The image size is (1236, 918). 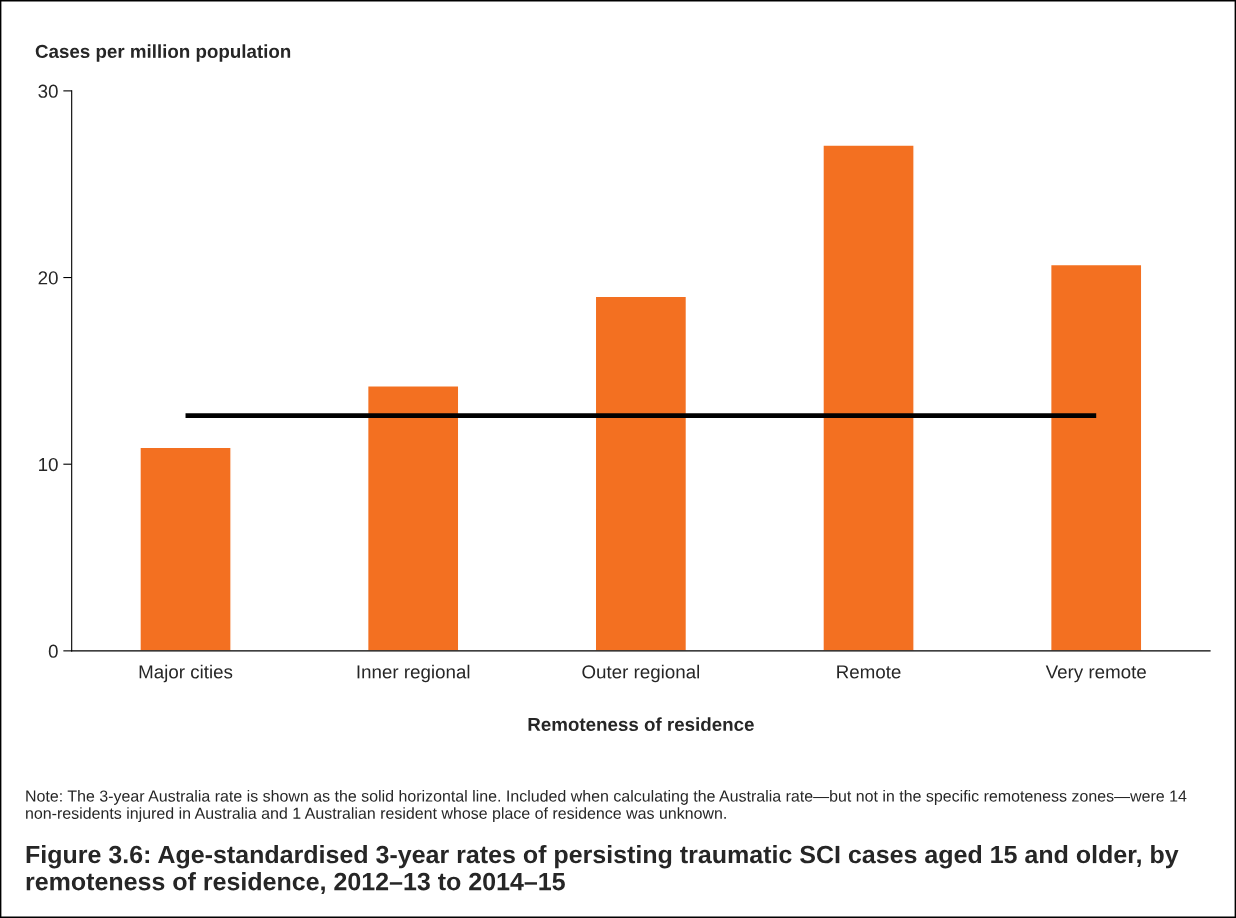 I want to click on x-tick-label: Very remote, so click(x=1095, y=674).